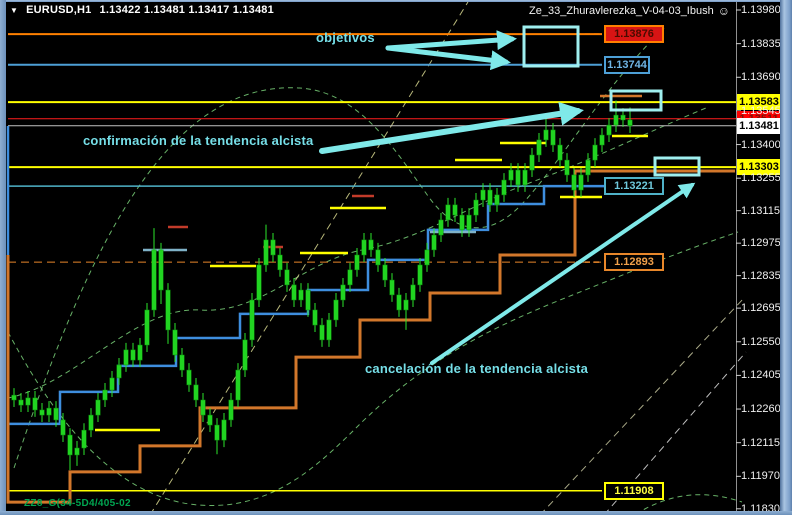 The width and height of the screenshot is (792, 515). What do you see at coordinates (723, 11) in the screenshot?
I see `smiley-icon: ☺` at bounding box center [723, 11].